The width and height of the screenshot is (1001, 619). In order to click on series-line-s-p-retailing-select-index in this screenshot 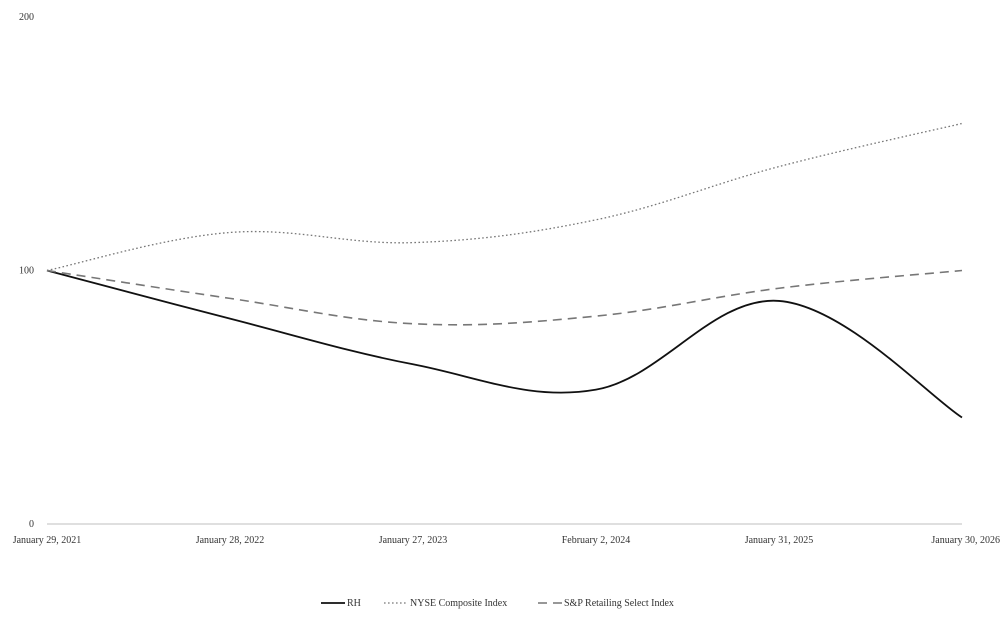, I will do `click(504, 298)`.